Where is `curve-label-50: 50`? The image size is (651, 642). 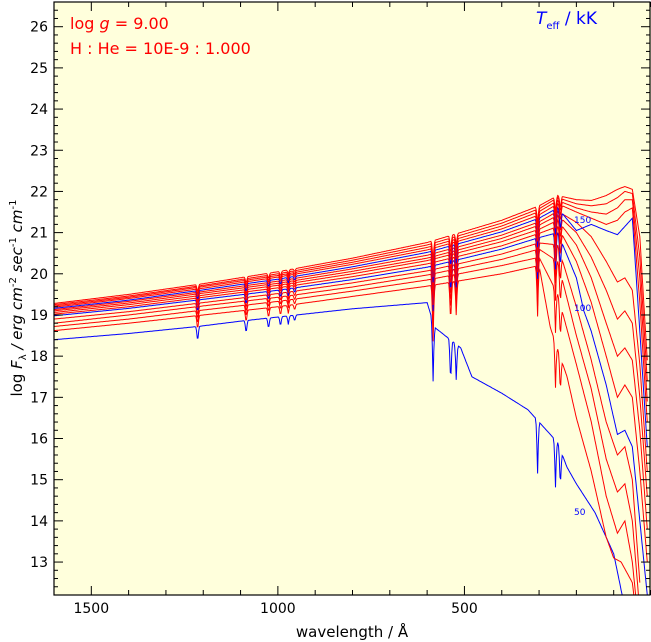 curve-label-50: 50 is located at coordinates (580, 513).